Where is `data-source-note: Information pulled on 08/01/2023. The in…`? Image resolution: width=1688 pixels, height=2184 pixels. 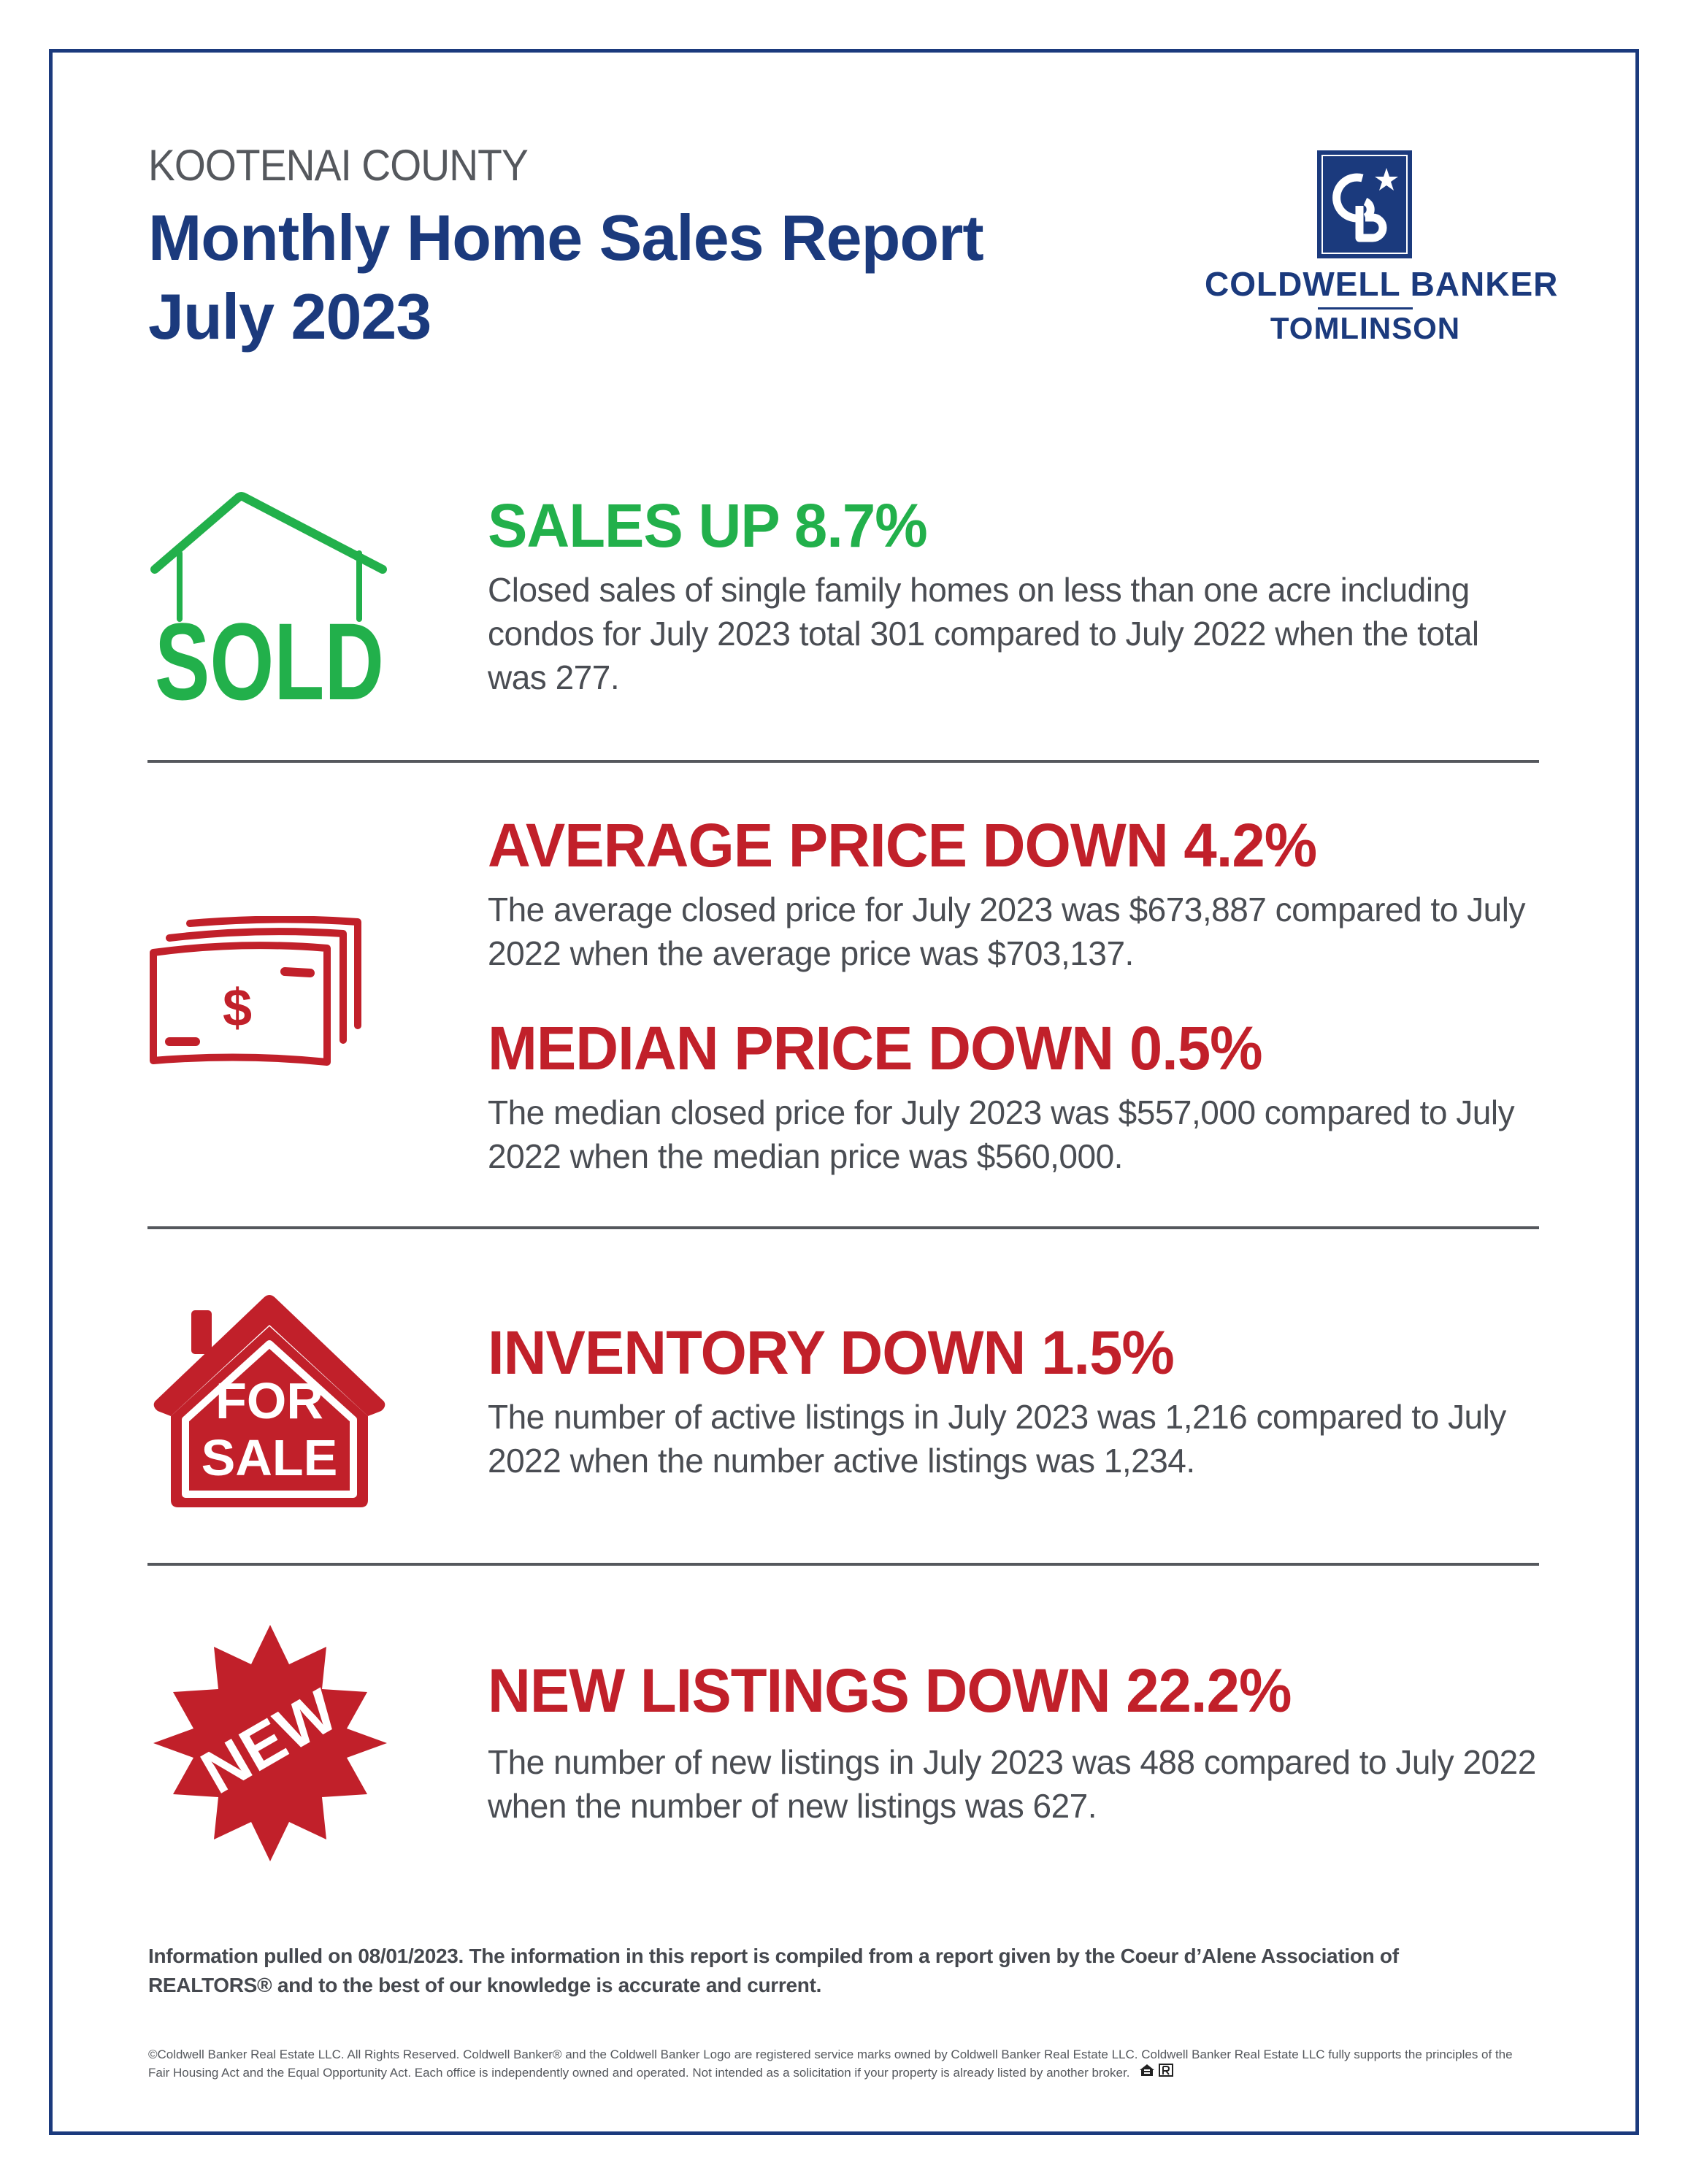 data-source-note: Information pulled on 08/01/2023. The in… is located at coordinates (774, 1970).